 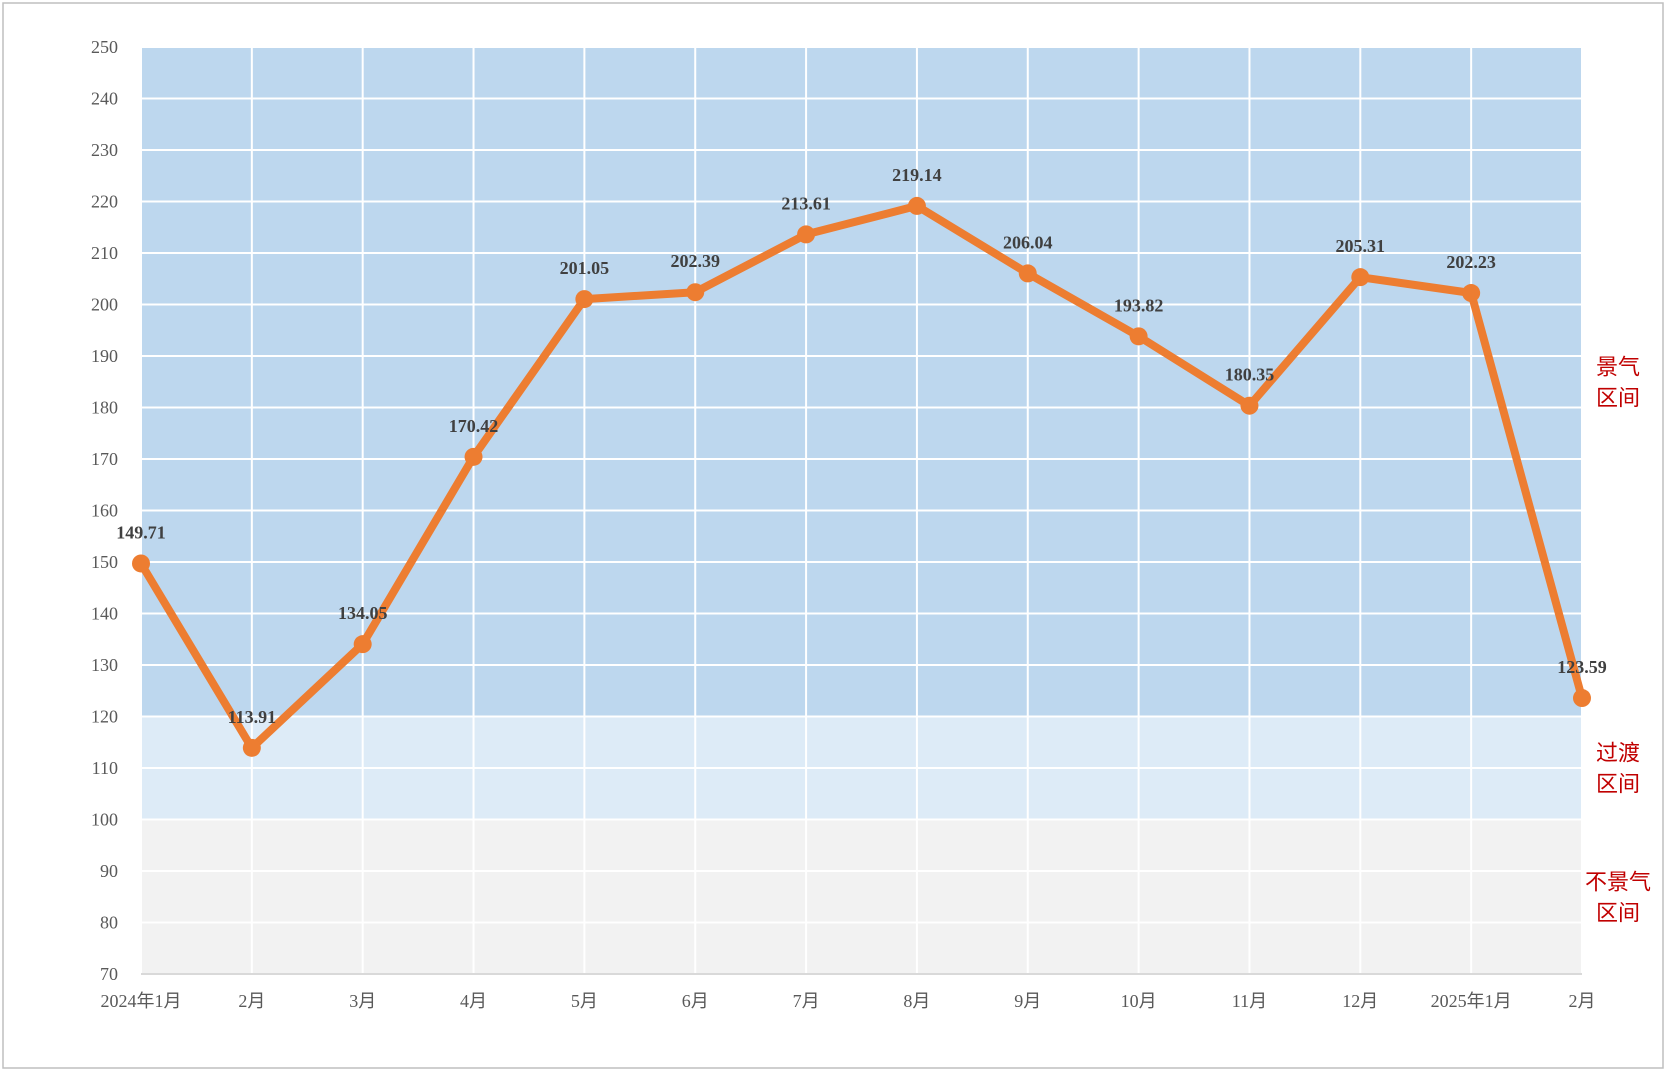 I want to click on y-tick-label-16: 230, so click(x=104, y=150).